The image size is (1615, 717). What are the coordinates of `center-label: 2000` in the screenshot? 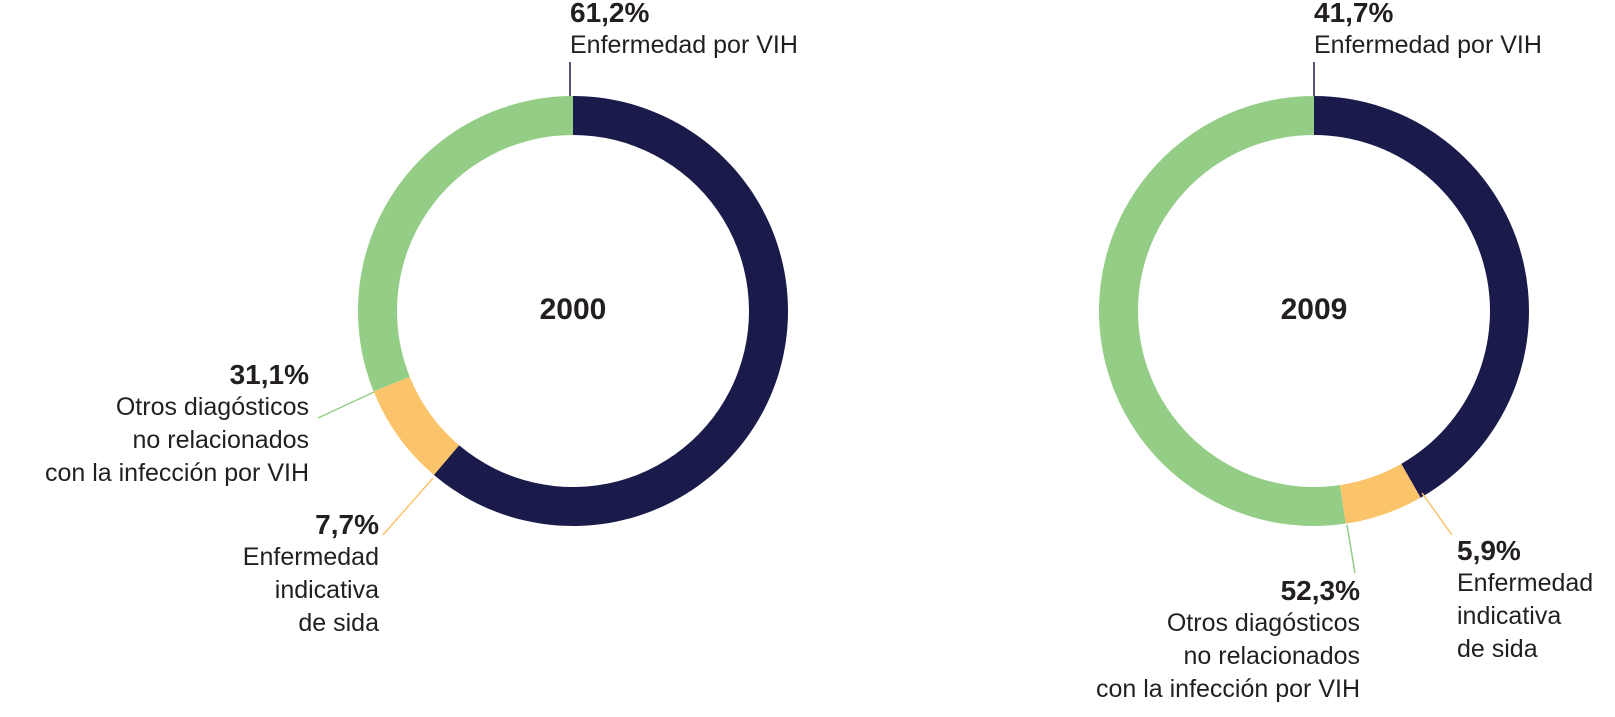 It's located at (573, 309).